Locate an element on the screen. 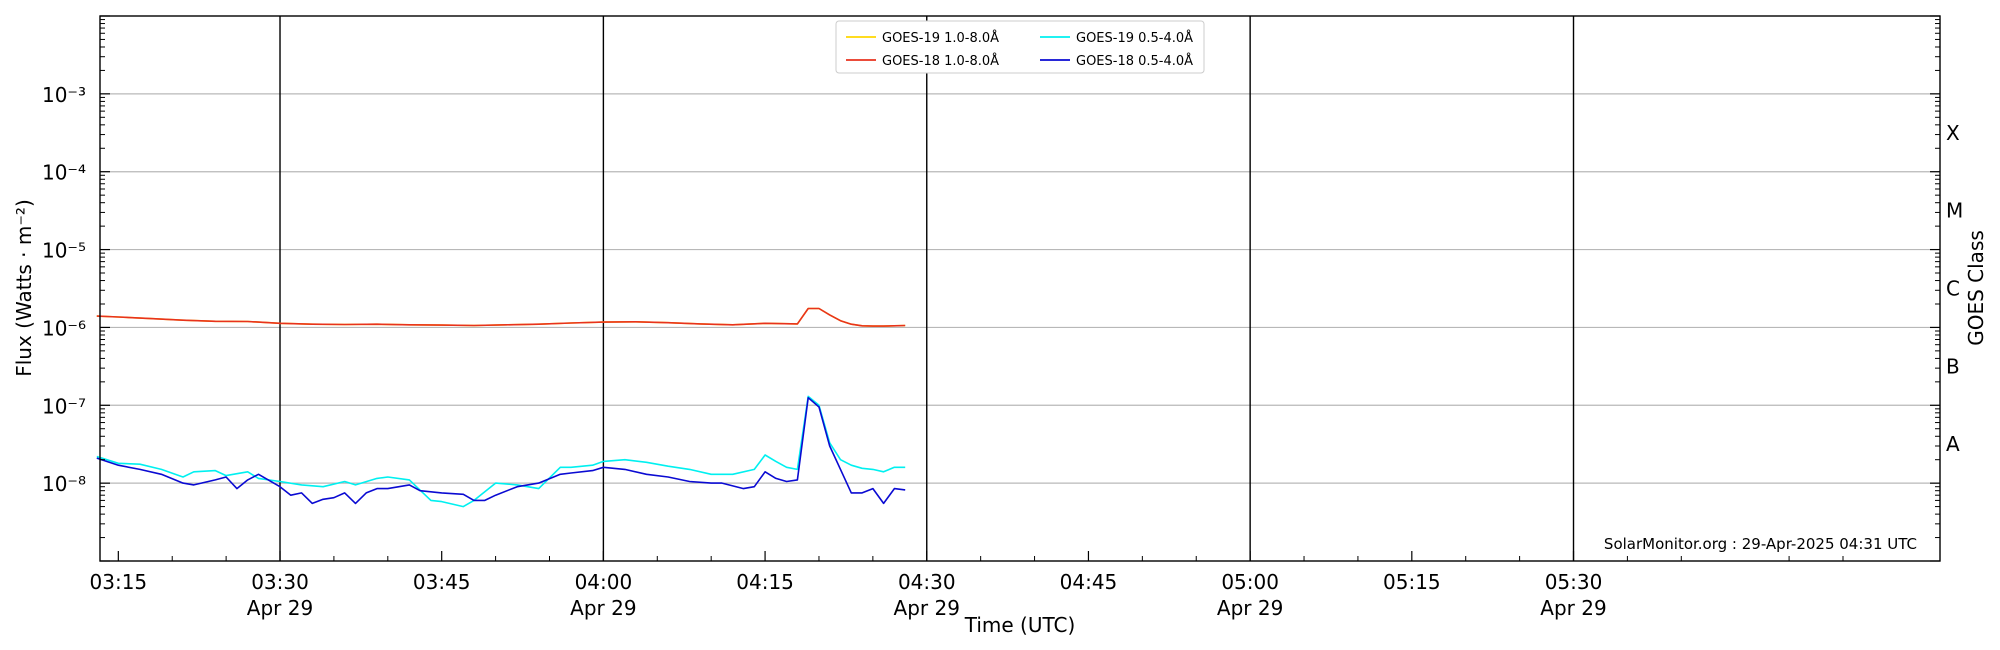  legend-entry-label: GOES-19 1.0-8.0Å is located at coordinates (940, 38).